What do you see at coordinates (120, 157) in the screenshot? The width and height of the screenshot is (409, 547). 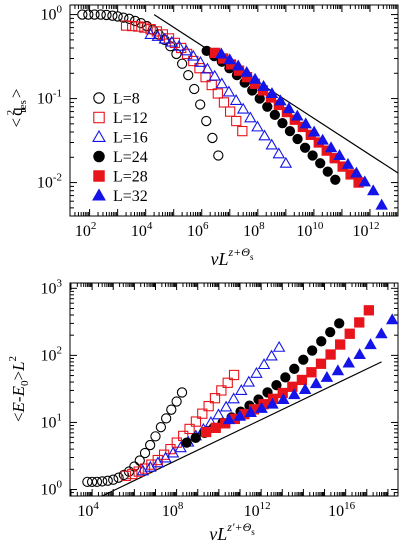 I see `legend-item: L=24` at bounding box center [120, 157].